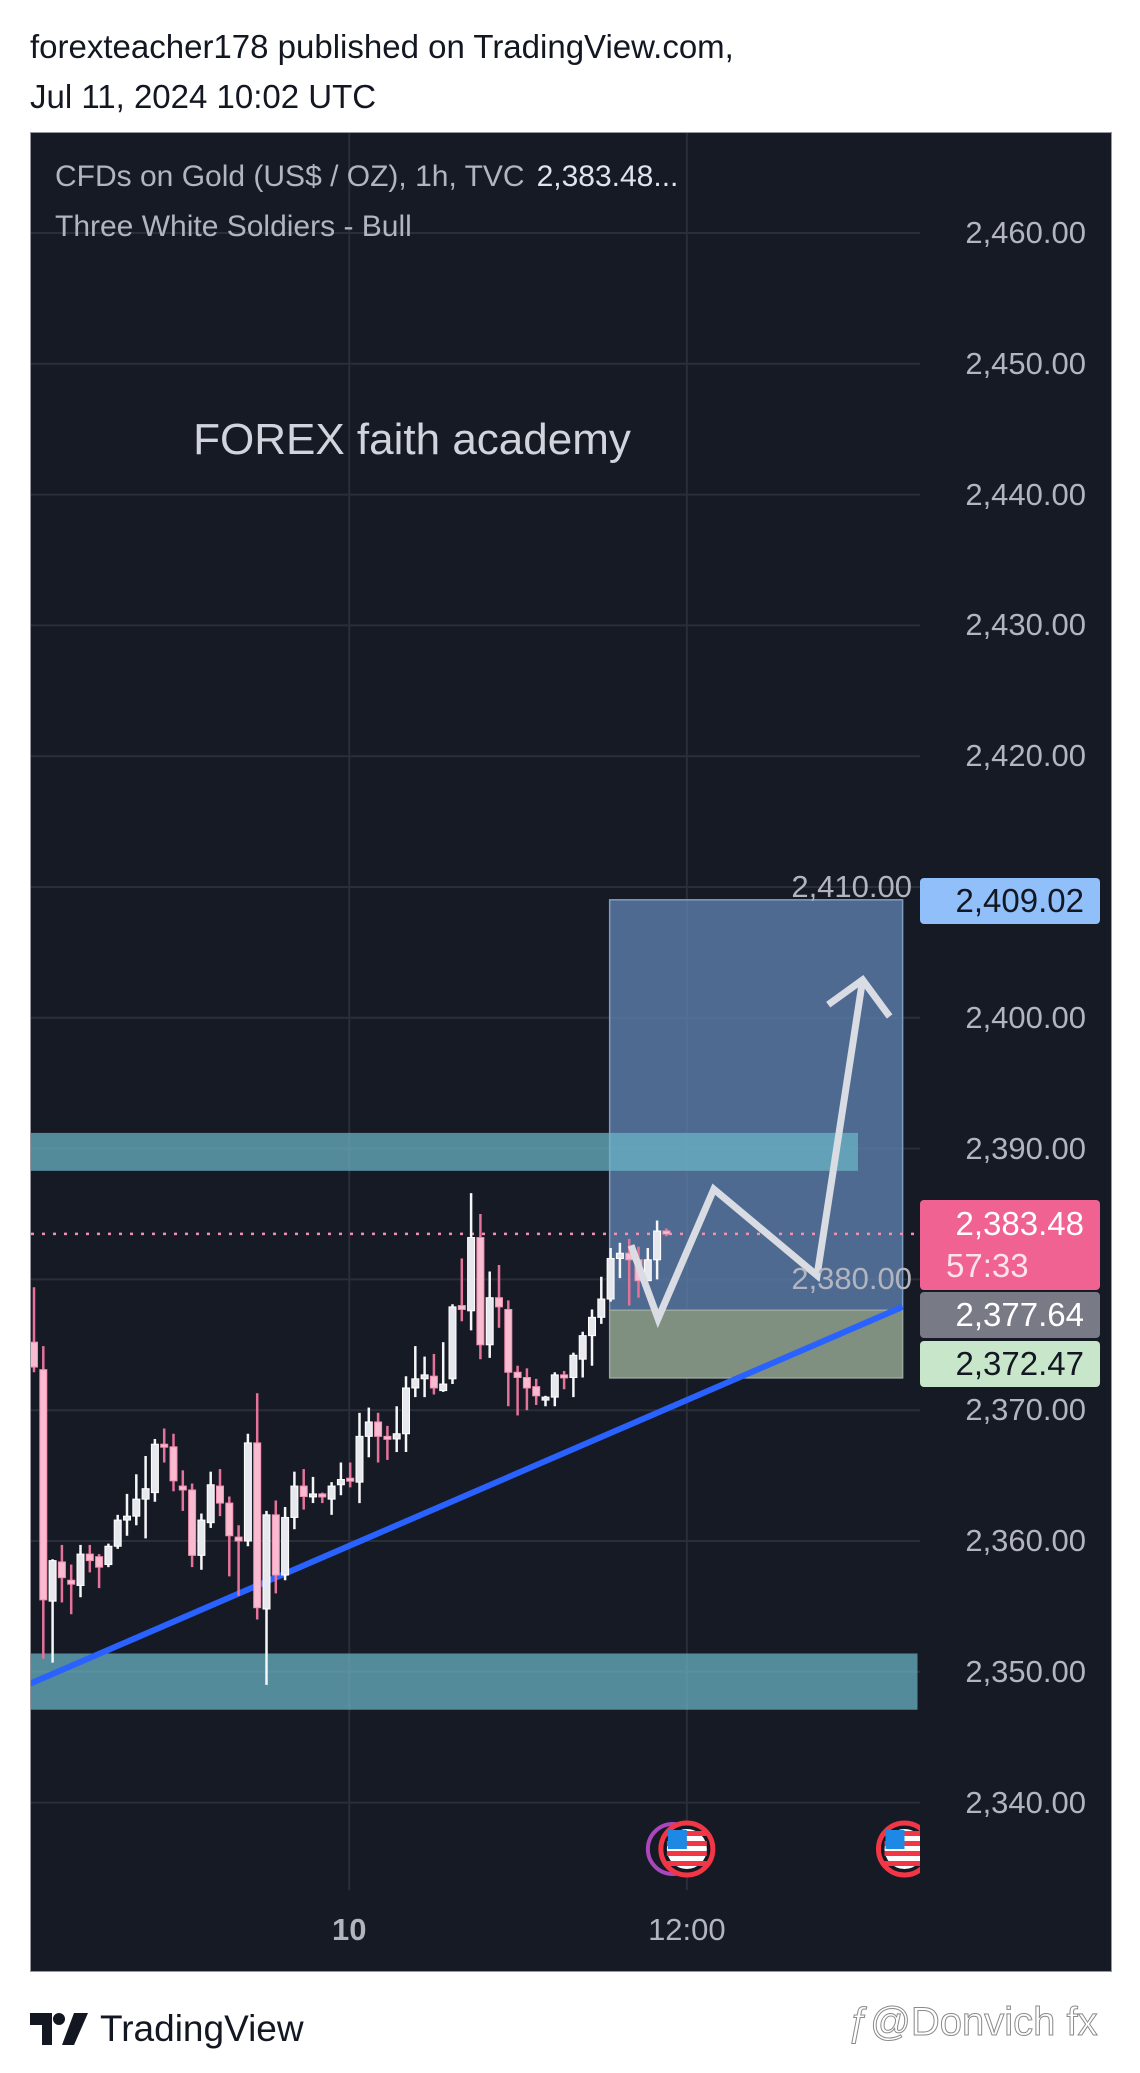  Describe the element at coordinates (782, 1849) in the screenshot. I see `event-markers` at that location.